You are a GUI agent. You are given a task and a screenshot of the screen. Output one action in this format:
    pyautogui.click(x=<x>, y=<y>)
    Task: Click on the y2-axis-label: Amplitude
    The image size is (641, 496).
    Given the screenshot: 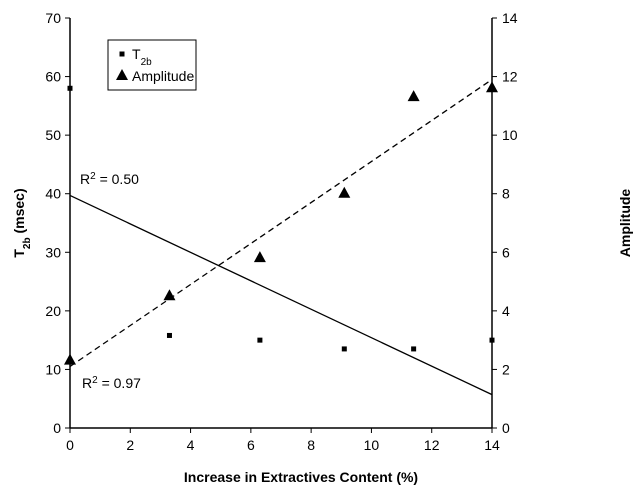 What is the action you would take?
    pyautogui.click(x=625, y=223)
    